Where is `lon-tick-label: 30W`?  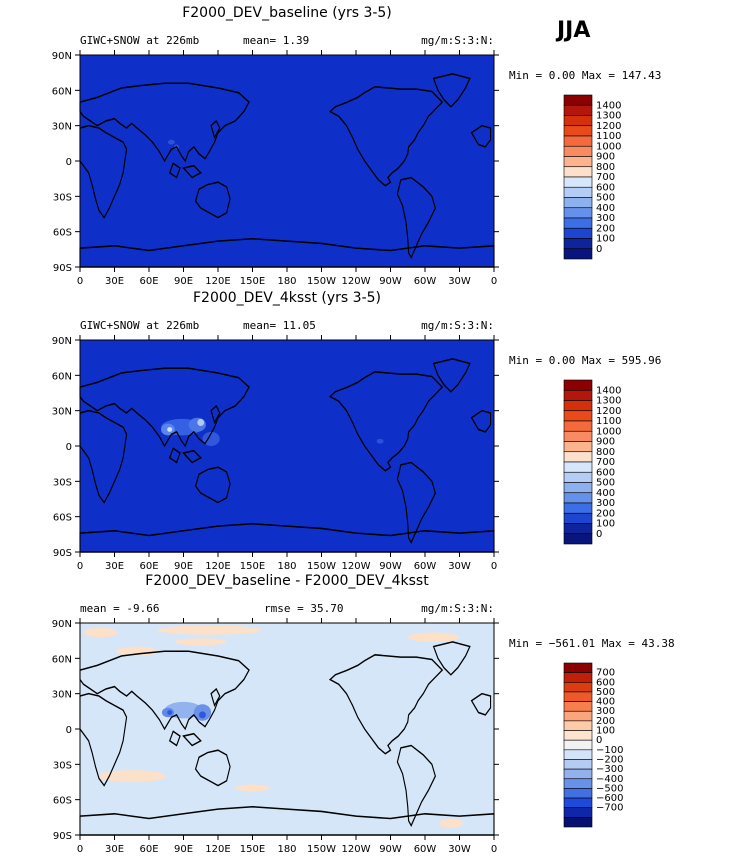
lon-tick-label: 30W is located at coordinates (459, 849).